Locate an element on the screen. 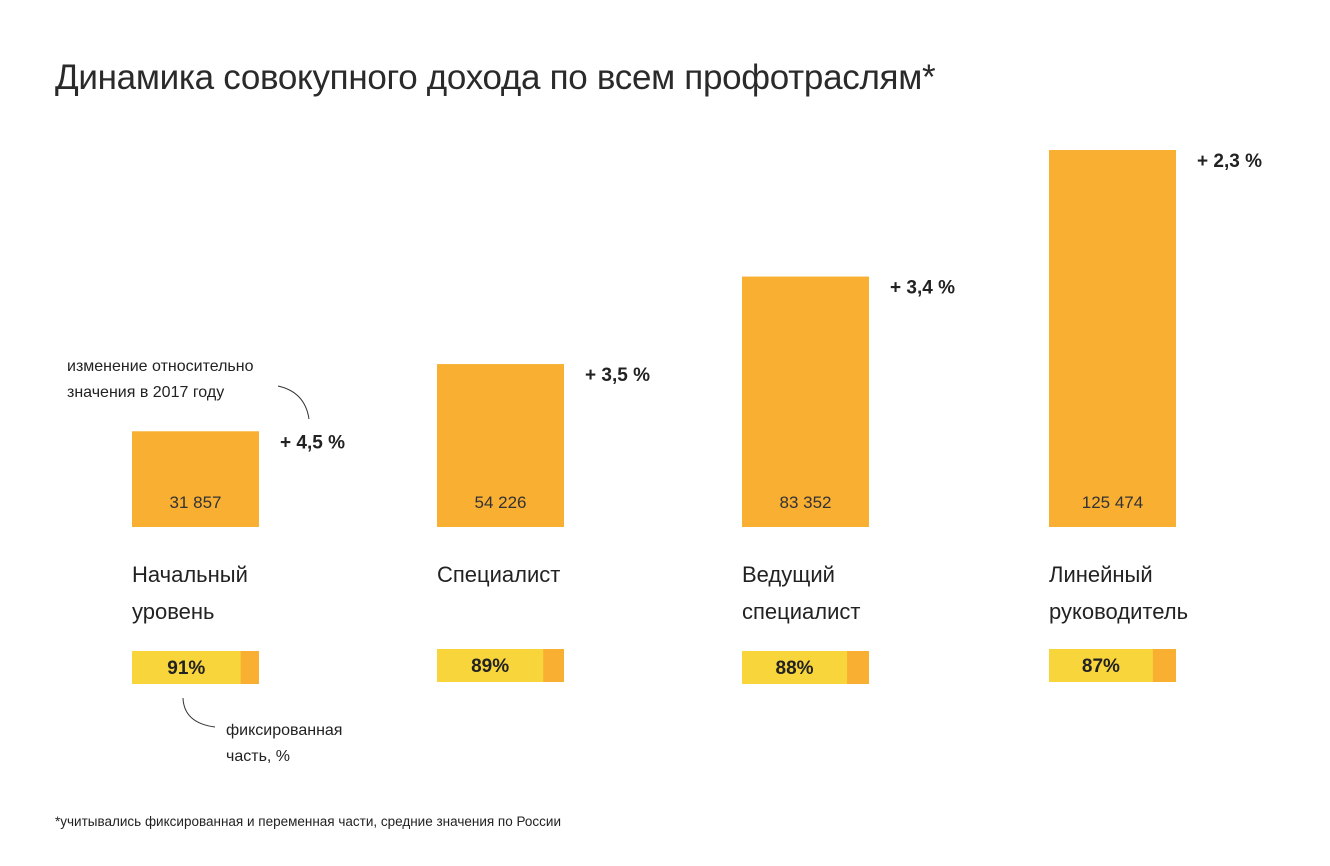 The image size is (1330, 866). category-label: руководитель is located at coordinates (1118, 611).